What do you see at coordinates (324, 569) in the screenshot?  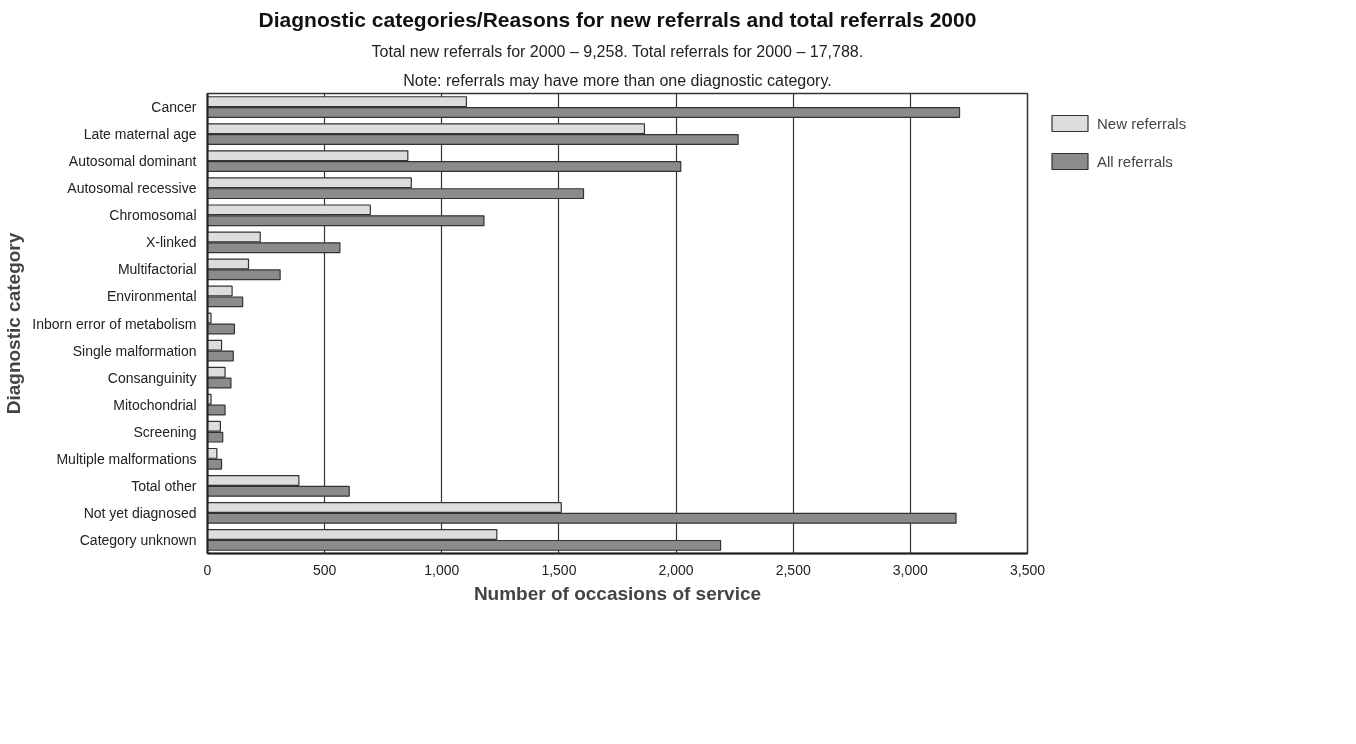 I see `x-tick-label: 500` at bounding box center [324, 569].